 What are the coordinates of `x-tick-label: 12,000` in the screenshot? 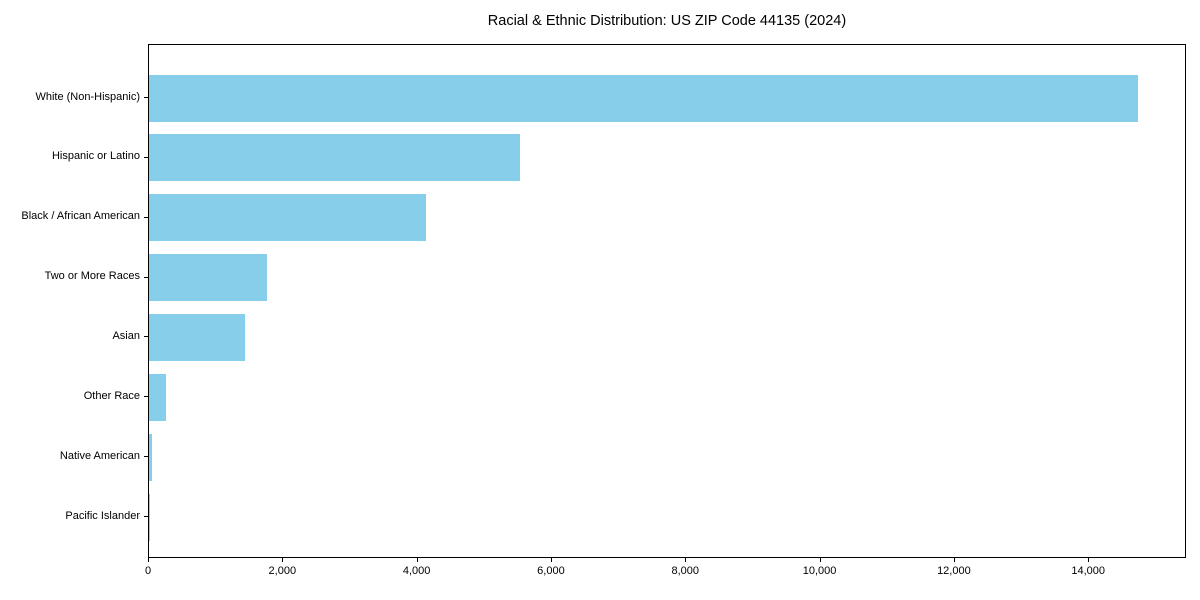 It's located at (954, 571).